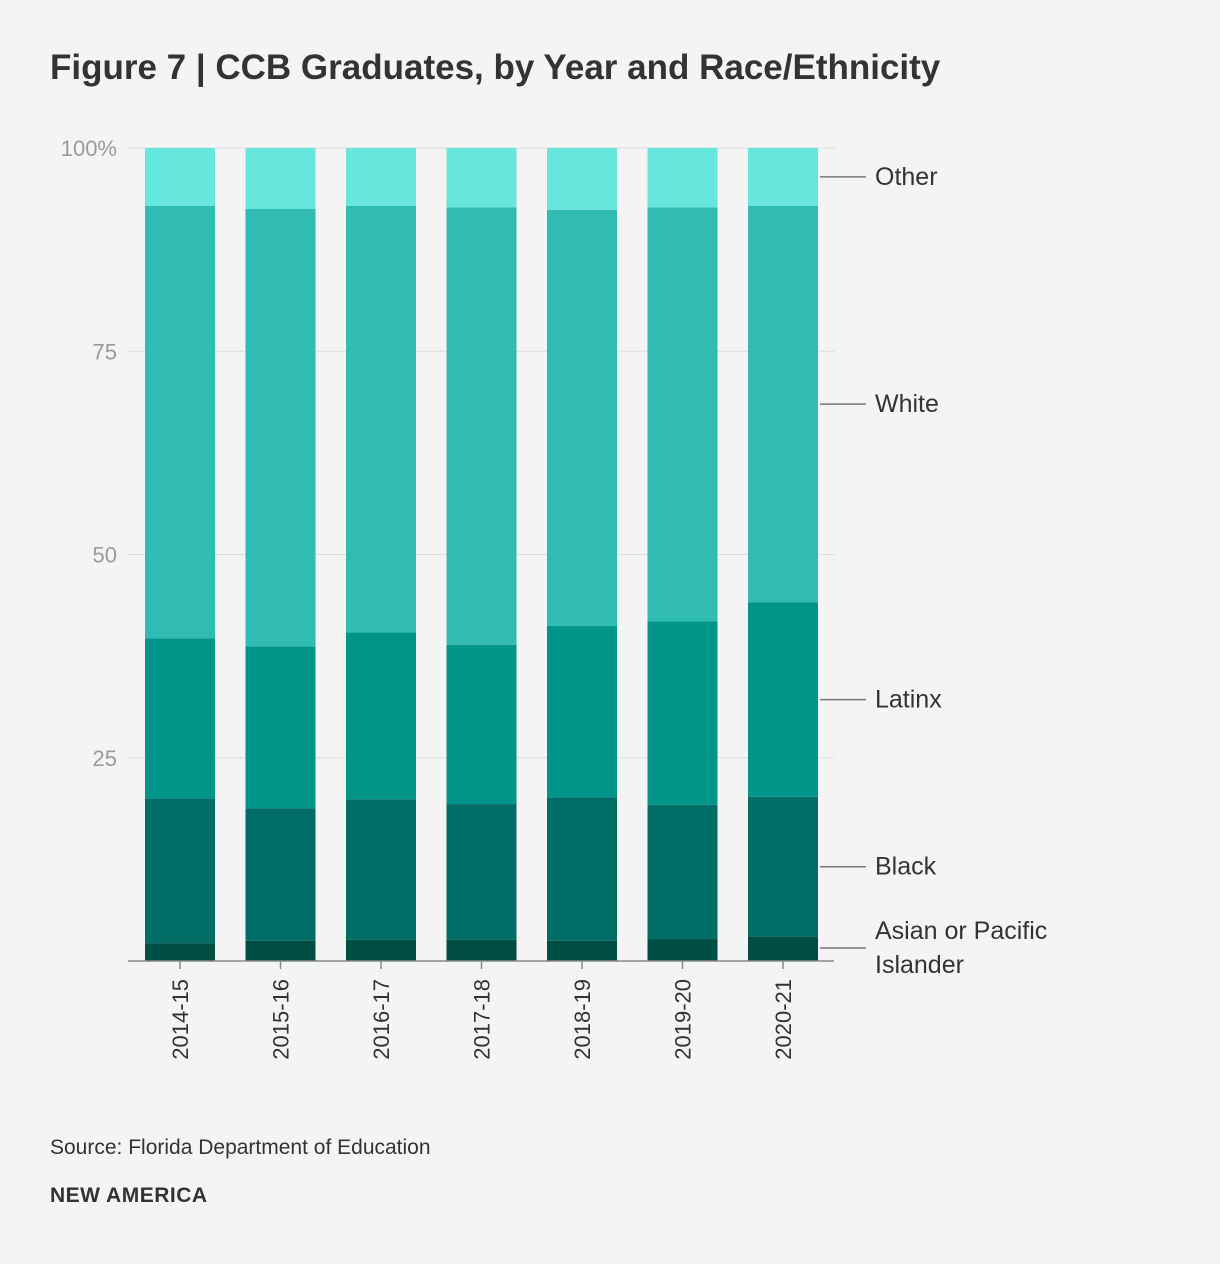  I want to click on brand-logo-text: NEW AMERICA, so click(129, 1195).